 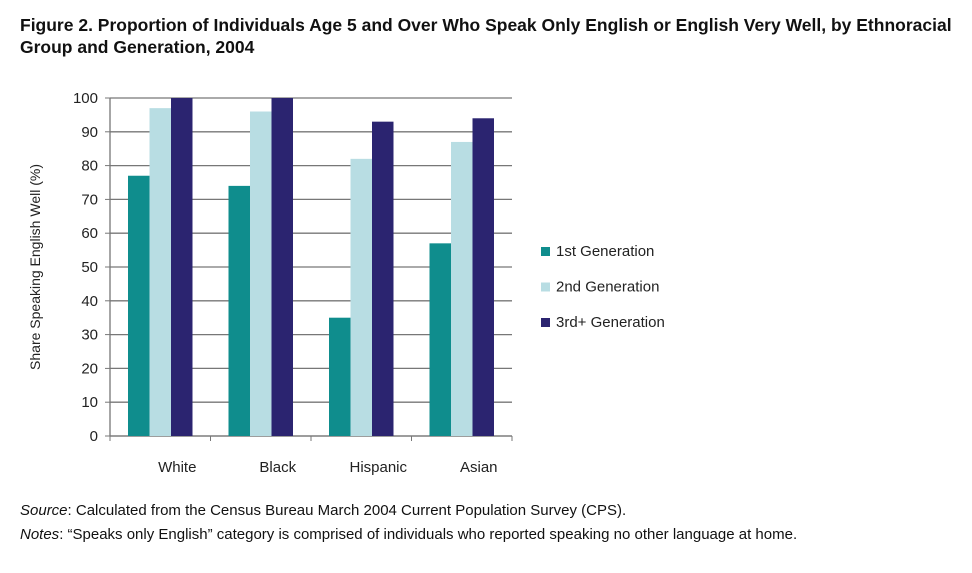 What do you see at coordinates (277, 467) in the screenshot?
I see `x-tick-label: Black` at bounding box center [277, 467].